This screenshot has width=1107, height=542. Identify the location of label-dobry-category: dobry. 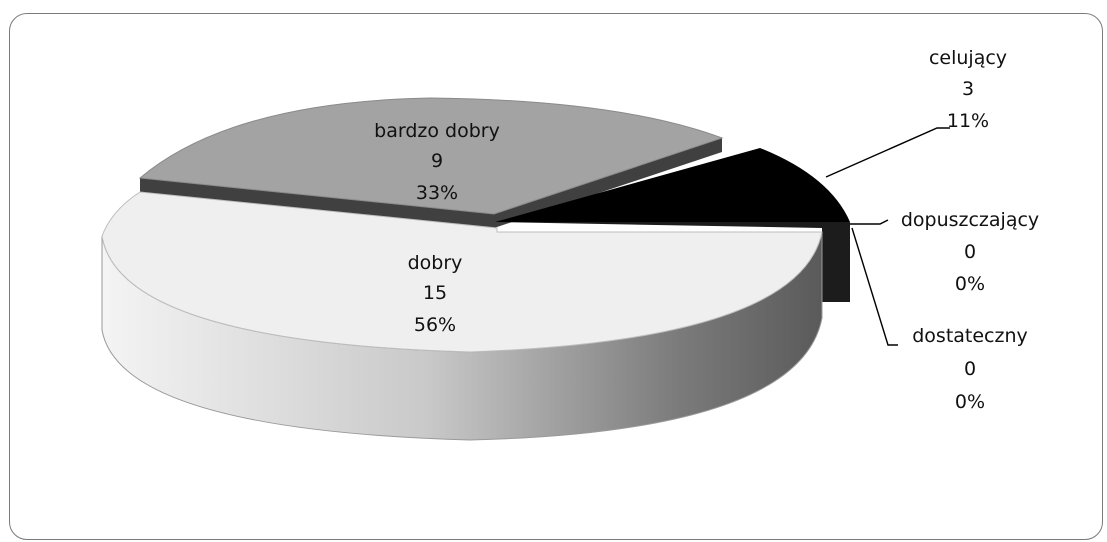
(435, 263).